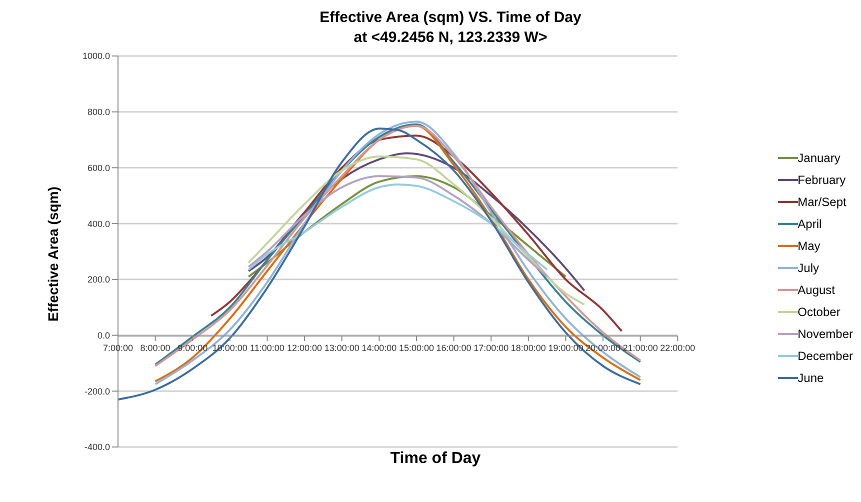 The height and width of the screenshot is (502, 861). I want to click on y-tick-label: 200.0, so click(98, 279).